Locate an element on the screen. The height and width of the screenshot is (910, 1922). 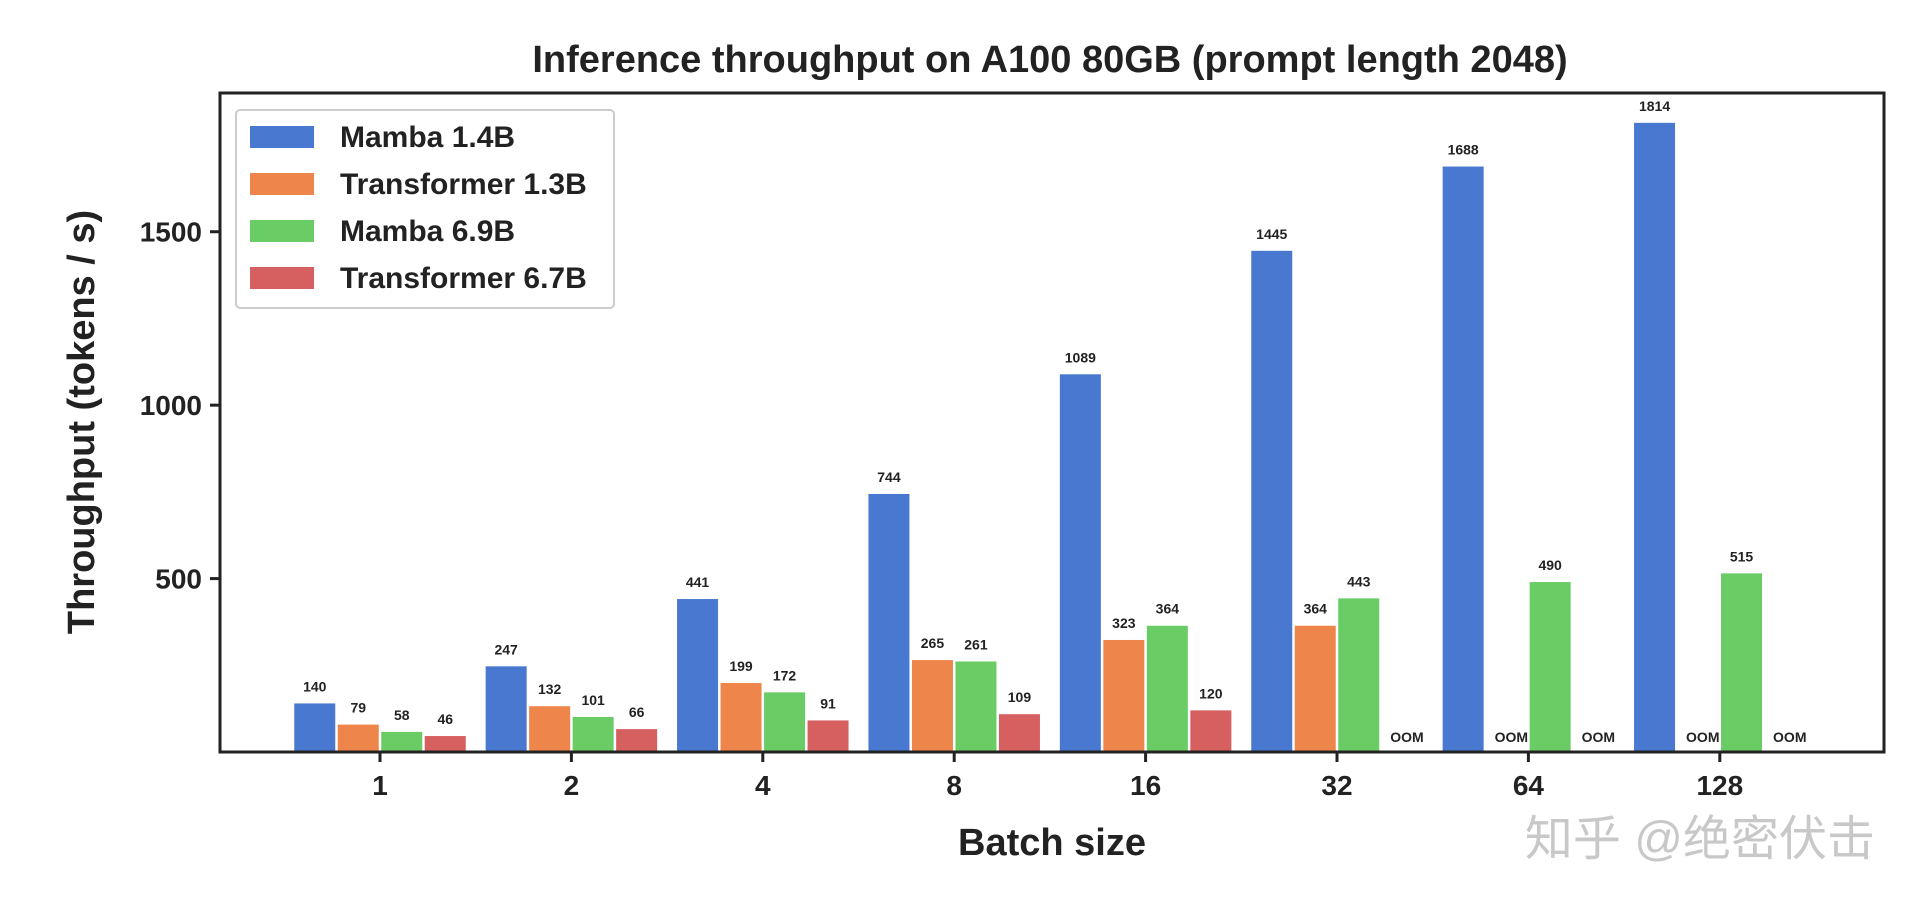
data-label: 91 is located at coordinates (828, 703).